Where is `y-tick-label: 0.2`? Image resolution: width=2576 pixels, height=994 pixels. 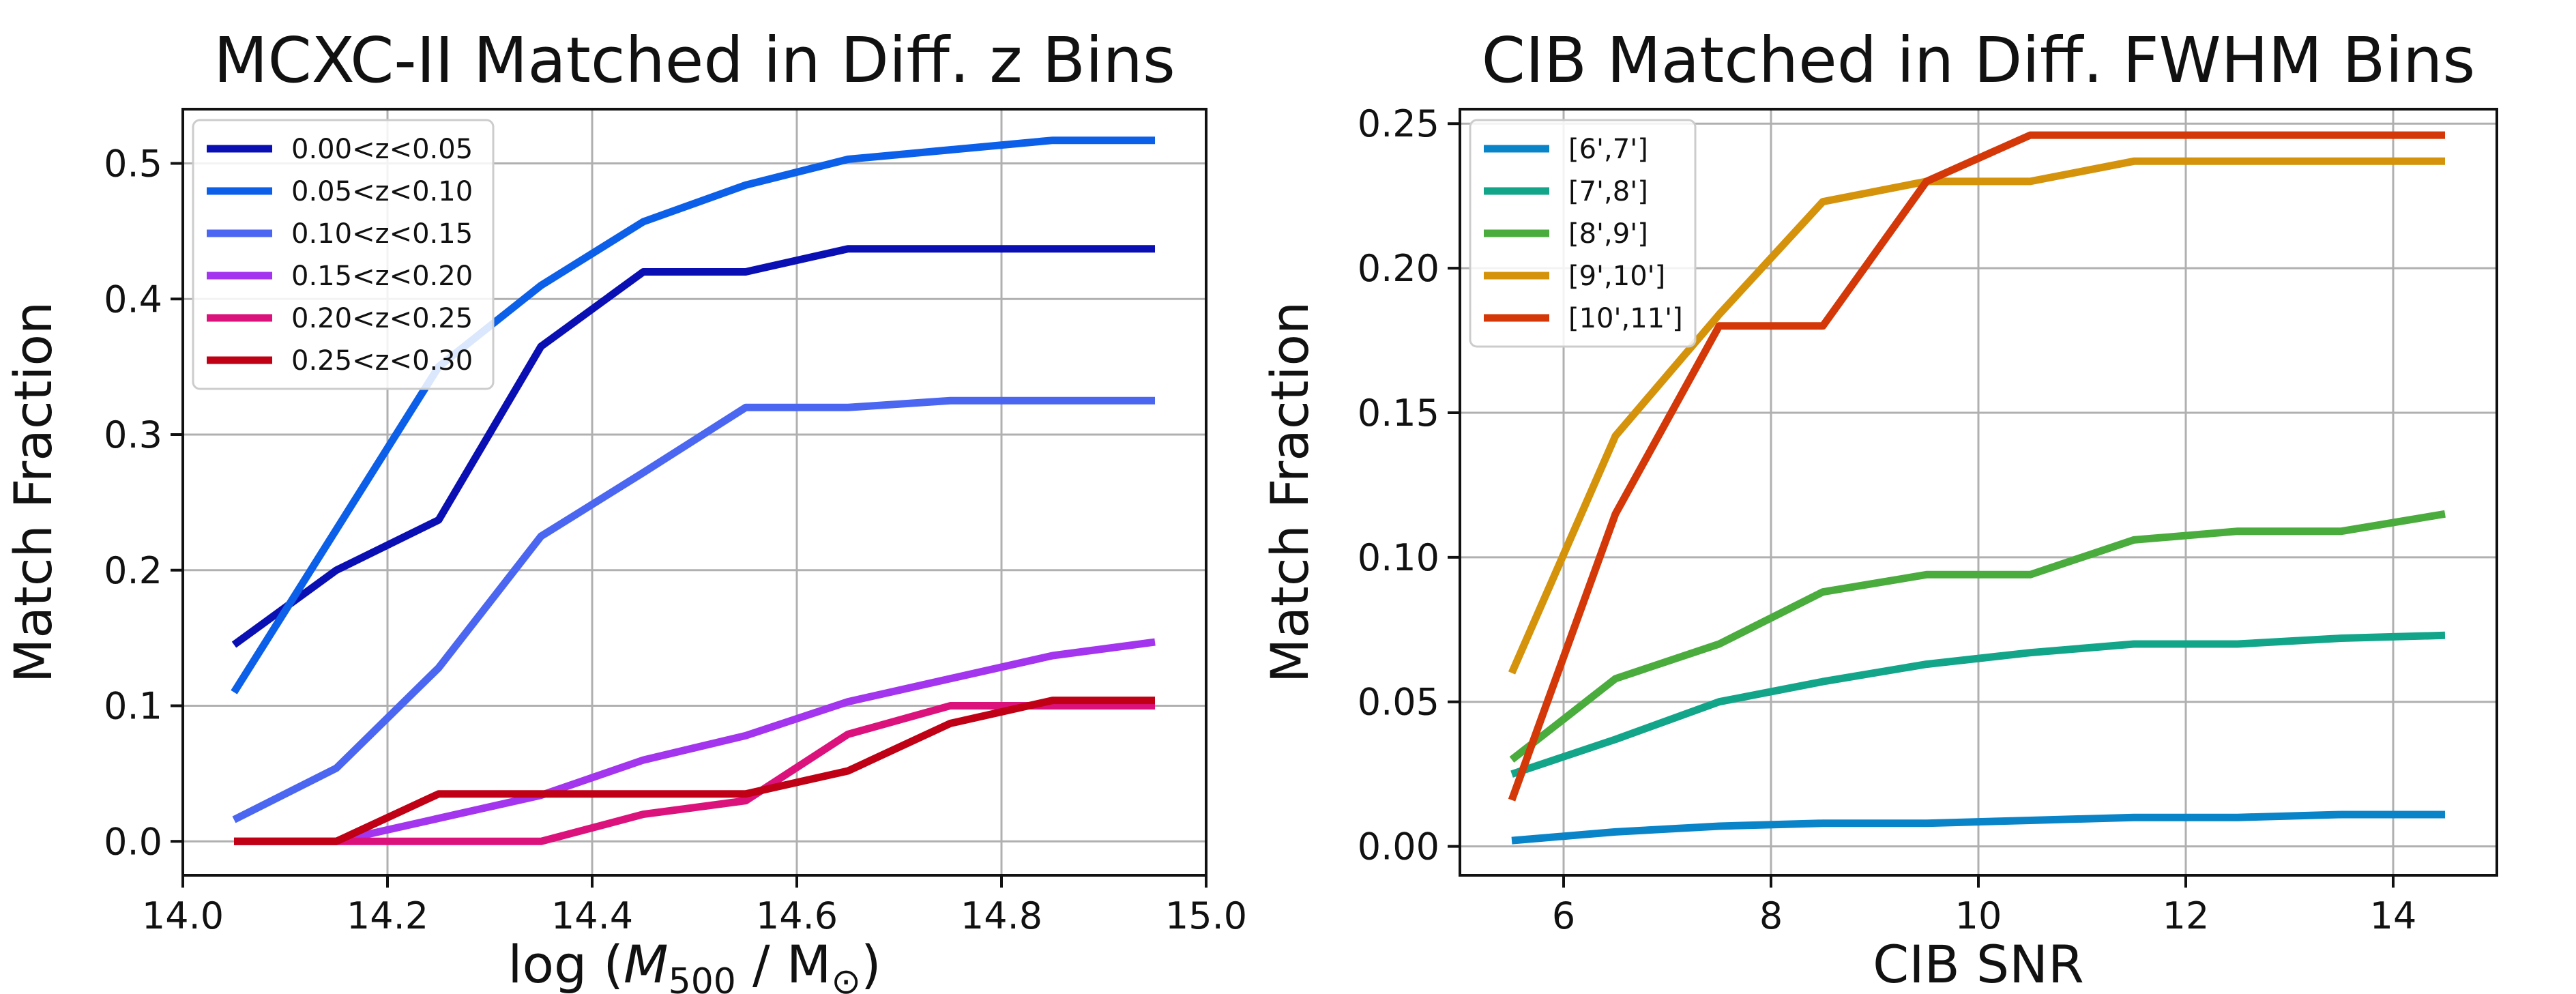
y-tick-label: 0.2 is located at coordinates (133, 571).